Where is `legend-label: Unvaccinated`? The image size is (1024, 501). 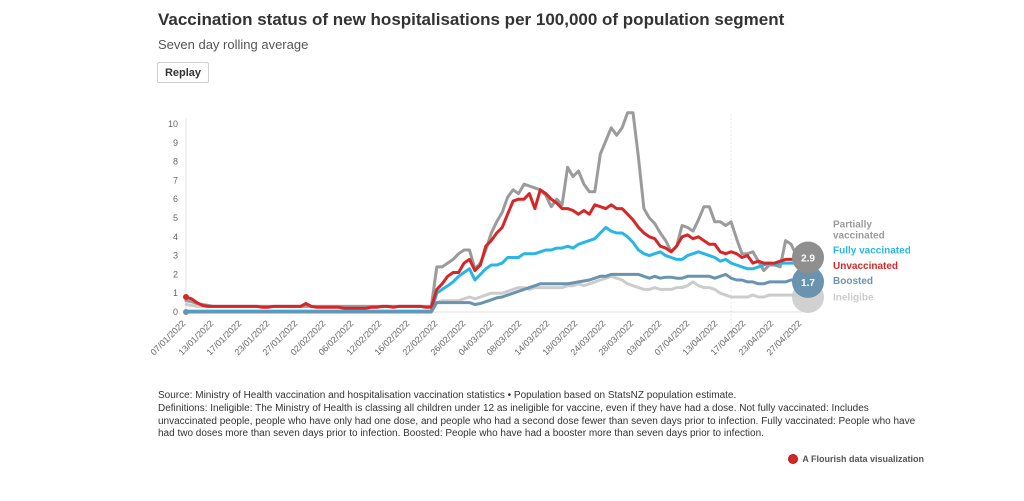
legend-label: Unvaccinated is located at coordinates (865, 266).